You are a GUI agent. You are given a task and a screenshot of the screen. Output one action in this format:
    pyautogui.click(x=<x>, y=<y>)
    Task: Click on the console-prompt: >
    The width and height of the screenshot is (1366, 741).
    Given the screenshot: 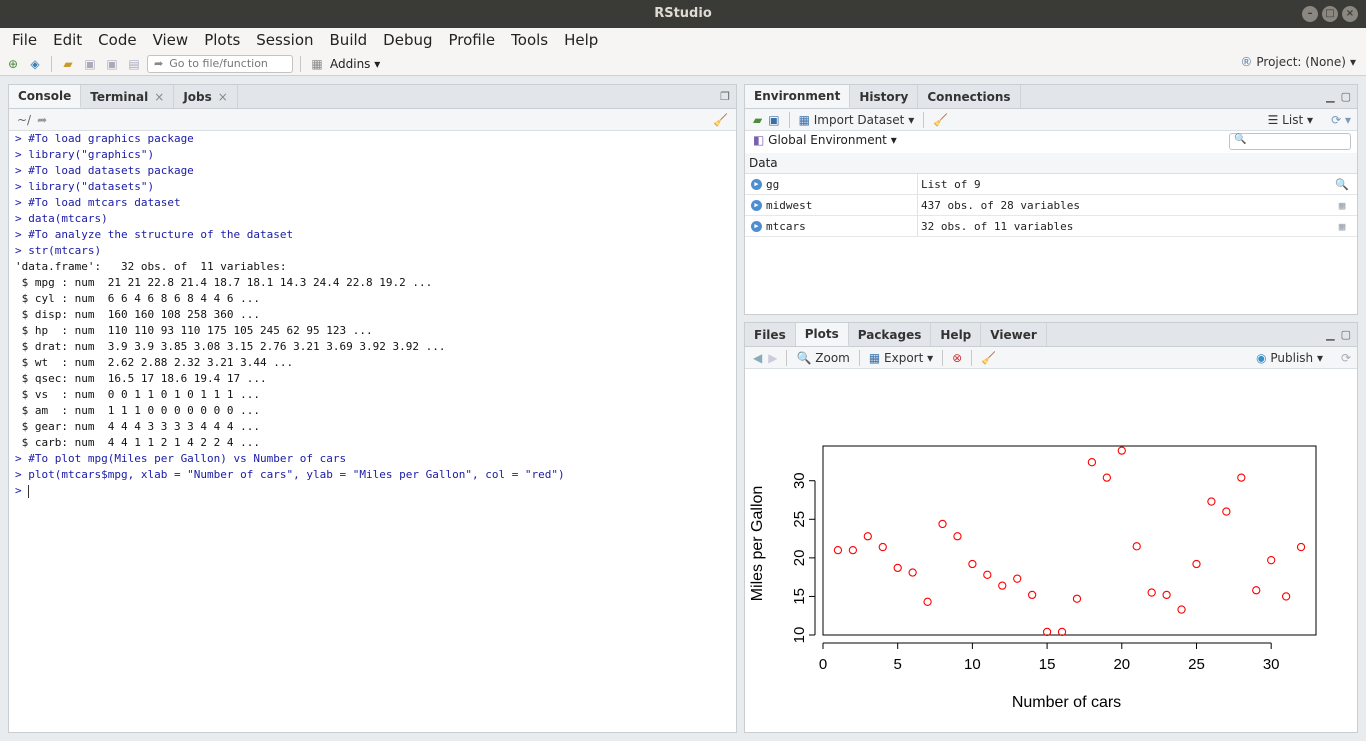 What is the action you would take?
    pyautogui.click(x=373, y=491)
    